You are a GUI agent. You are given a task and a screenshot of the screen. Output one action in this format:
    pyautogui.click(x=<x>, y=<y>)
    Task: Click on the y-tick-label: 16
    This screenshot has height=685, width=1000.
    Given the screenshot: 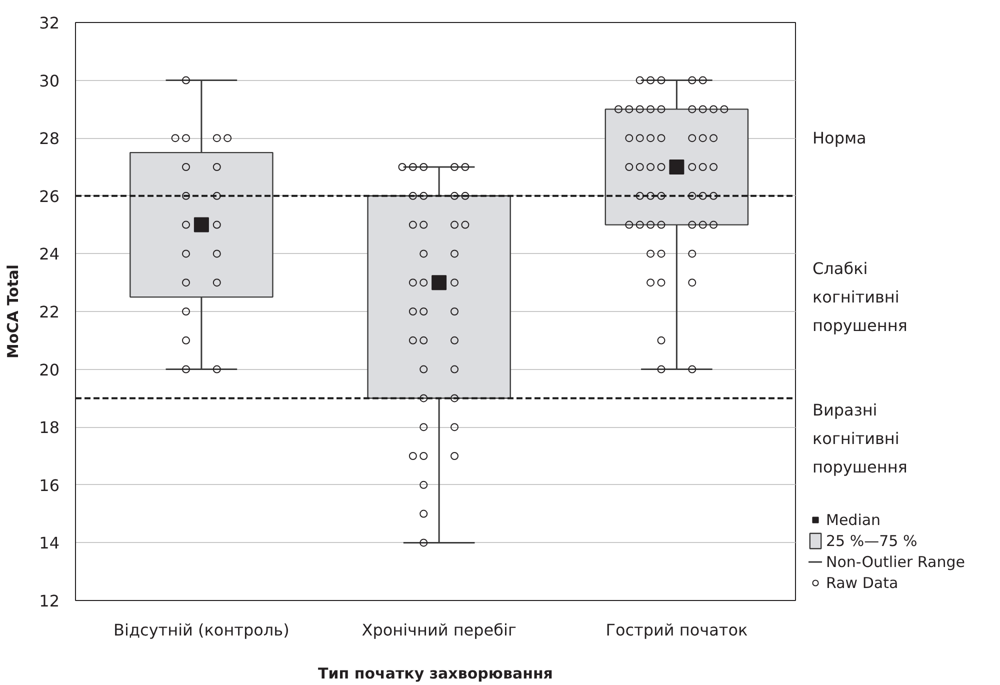 What is the action you would take?
    pyautogui.click(x=49, y=485)
    